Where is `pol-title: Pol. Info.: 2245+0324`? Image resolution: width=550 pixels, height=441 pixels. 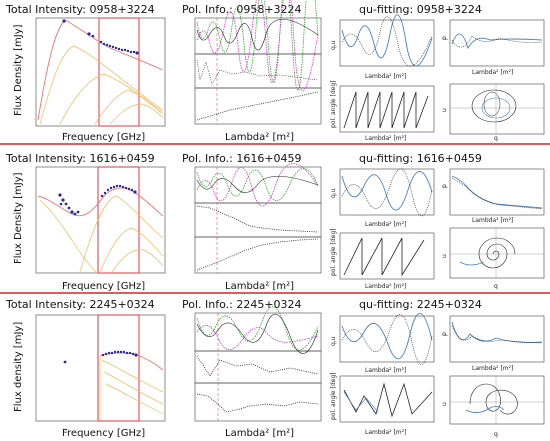
pol-title: Pol. Info.: 2245+0324 is located at coordinates (242, 304).